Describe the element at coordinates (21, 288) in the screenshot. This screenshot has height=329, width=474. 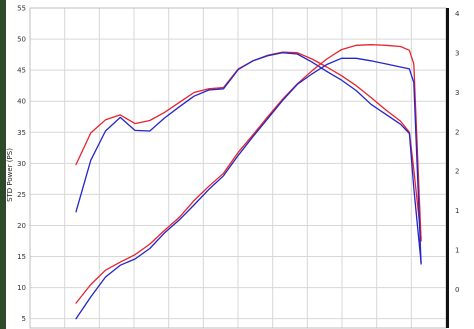
I see `y-tick-label-1: 10` at that location.